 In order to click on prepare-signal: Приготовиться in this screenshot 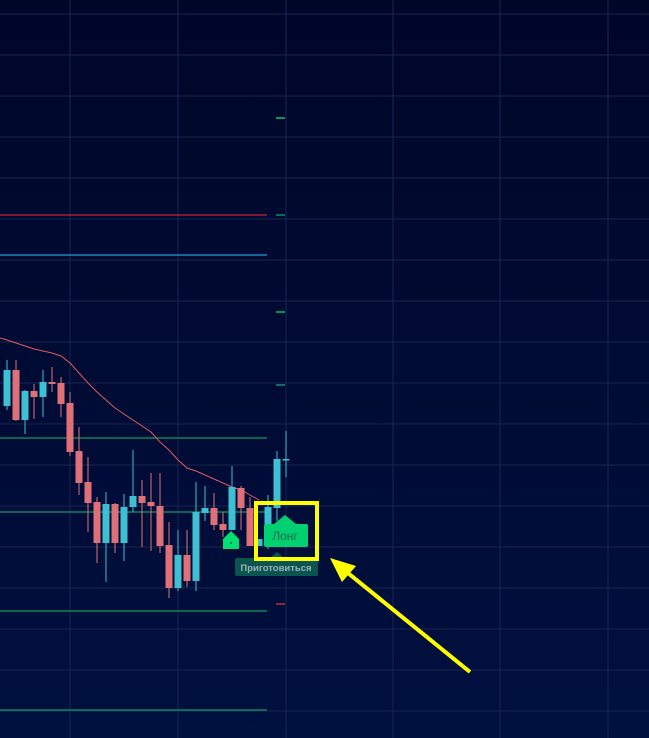, I will do `click(276, 564)`.